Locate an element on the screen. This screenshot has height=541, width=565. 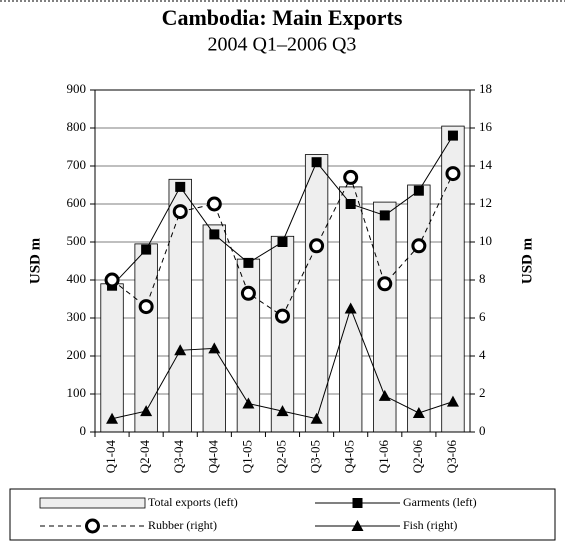
y-tick-label: 500 is located at coordinates (77, 240).